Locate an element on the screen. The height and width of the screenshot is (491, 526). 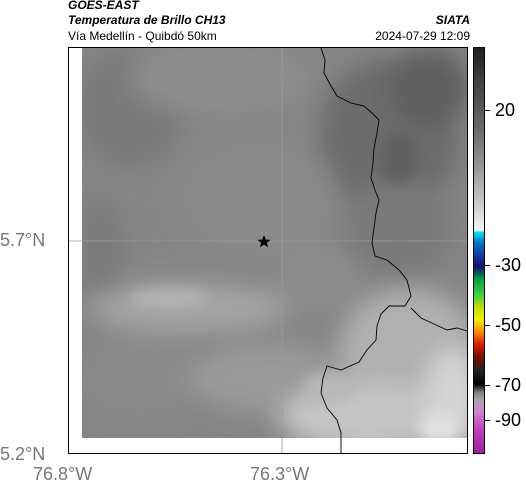
lat-label-5-7: 5.7°N is located at coordinates (23, 240).